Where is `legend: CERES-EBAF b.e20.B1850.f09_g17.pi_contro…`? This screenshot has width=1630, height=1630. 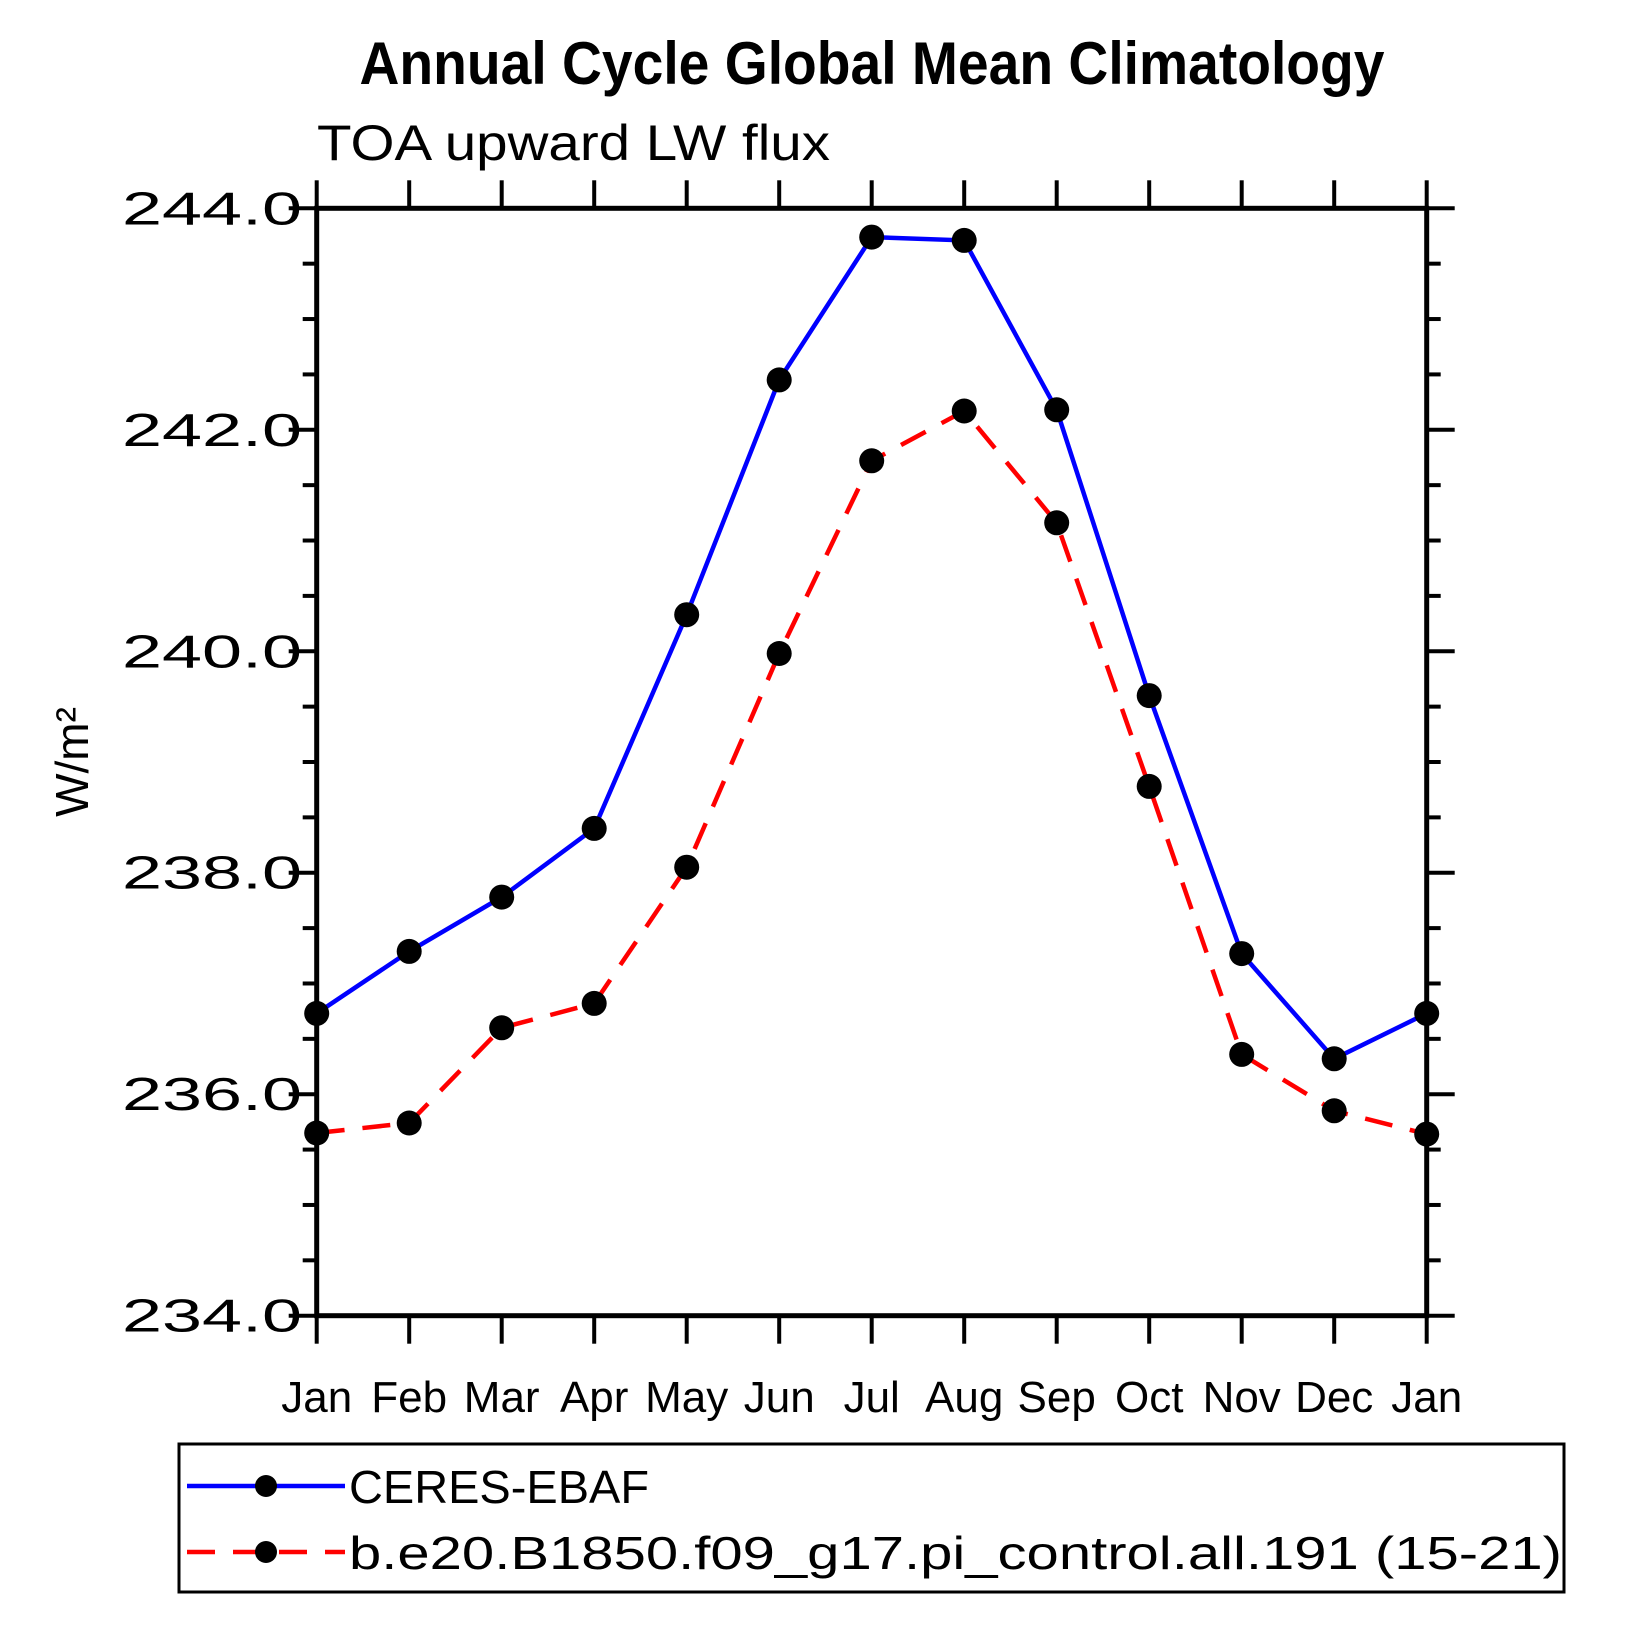 legend: CERES-EBAF b.e20.B1850.f09_g17.pi_contro… is located at coordinates (871, 1518).